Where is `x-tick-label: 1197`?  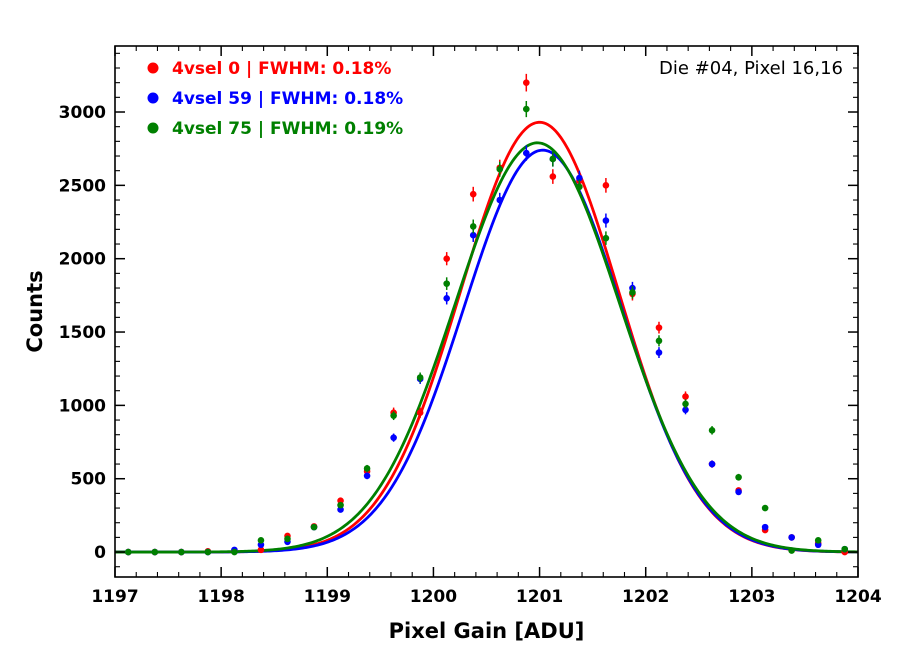 x-tick-label: 1197 is located at coordinates (114, 597).